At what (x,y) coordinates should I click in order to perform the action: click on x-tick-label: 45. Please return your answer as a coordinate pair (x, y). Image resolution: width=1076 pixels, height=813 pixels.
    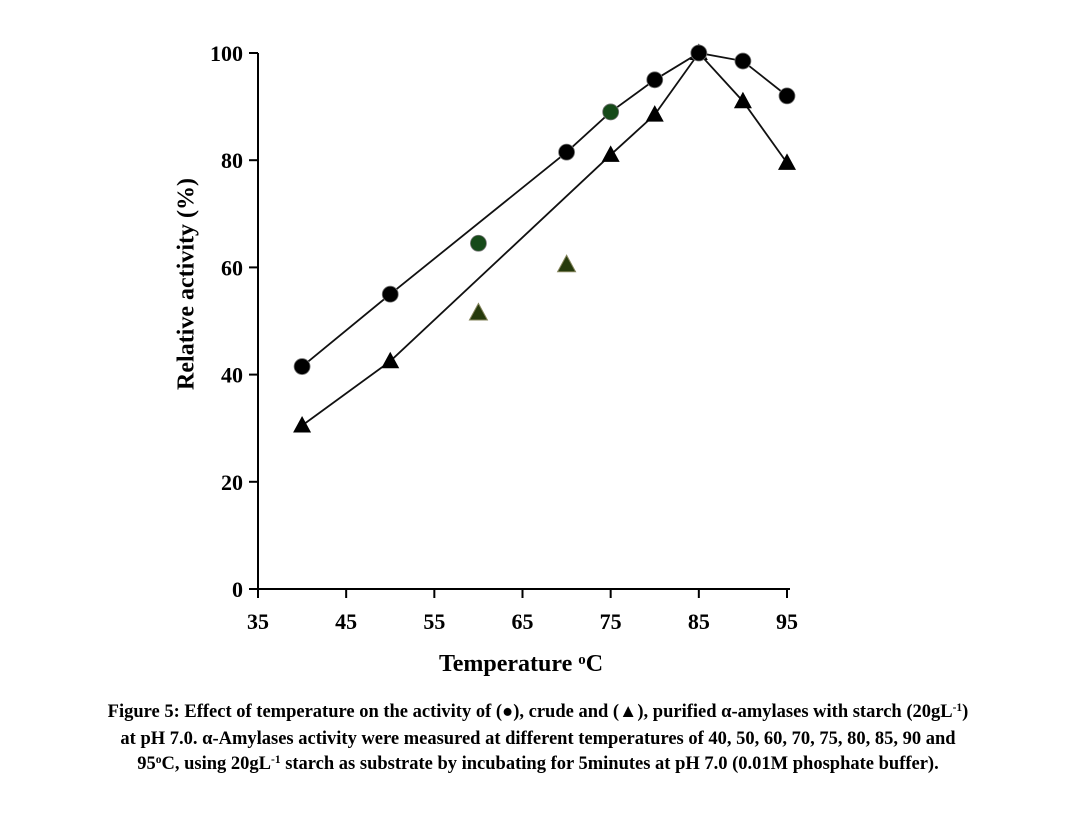
    Looking at the image, I should click on (346, 621).